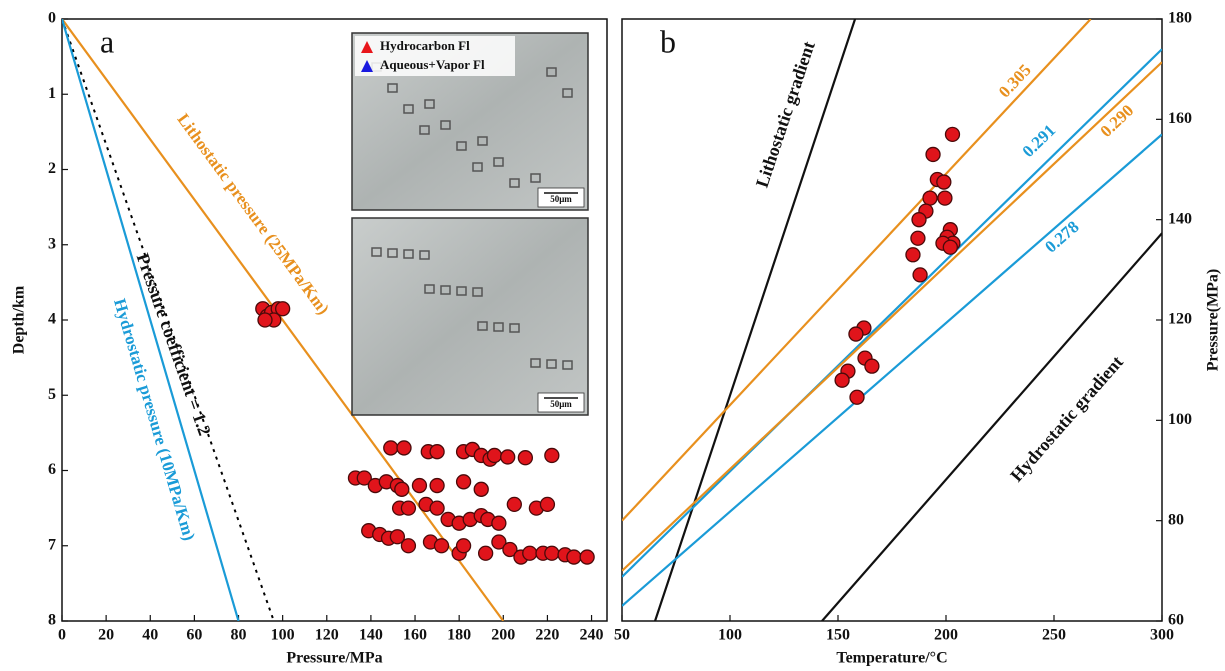 The image size is (1225, 671). What do you see at coordinates (432, 64) in the screenshot?
I see `legend-label: Aqueous+Vapor Fl` at bounding box center [432, 64].